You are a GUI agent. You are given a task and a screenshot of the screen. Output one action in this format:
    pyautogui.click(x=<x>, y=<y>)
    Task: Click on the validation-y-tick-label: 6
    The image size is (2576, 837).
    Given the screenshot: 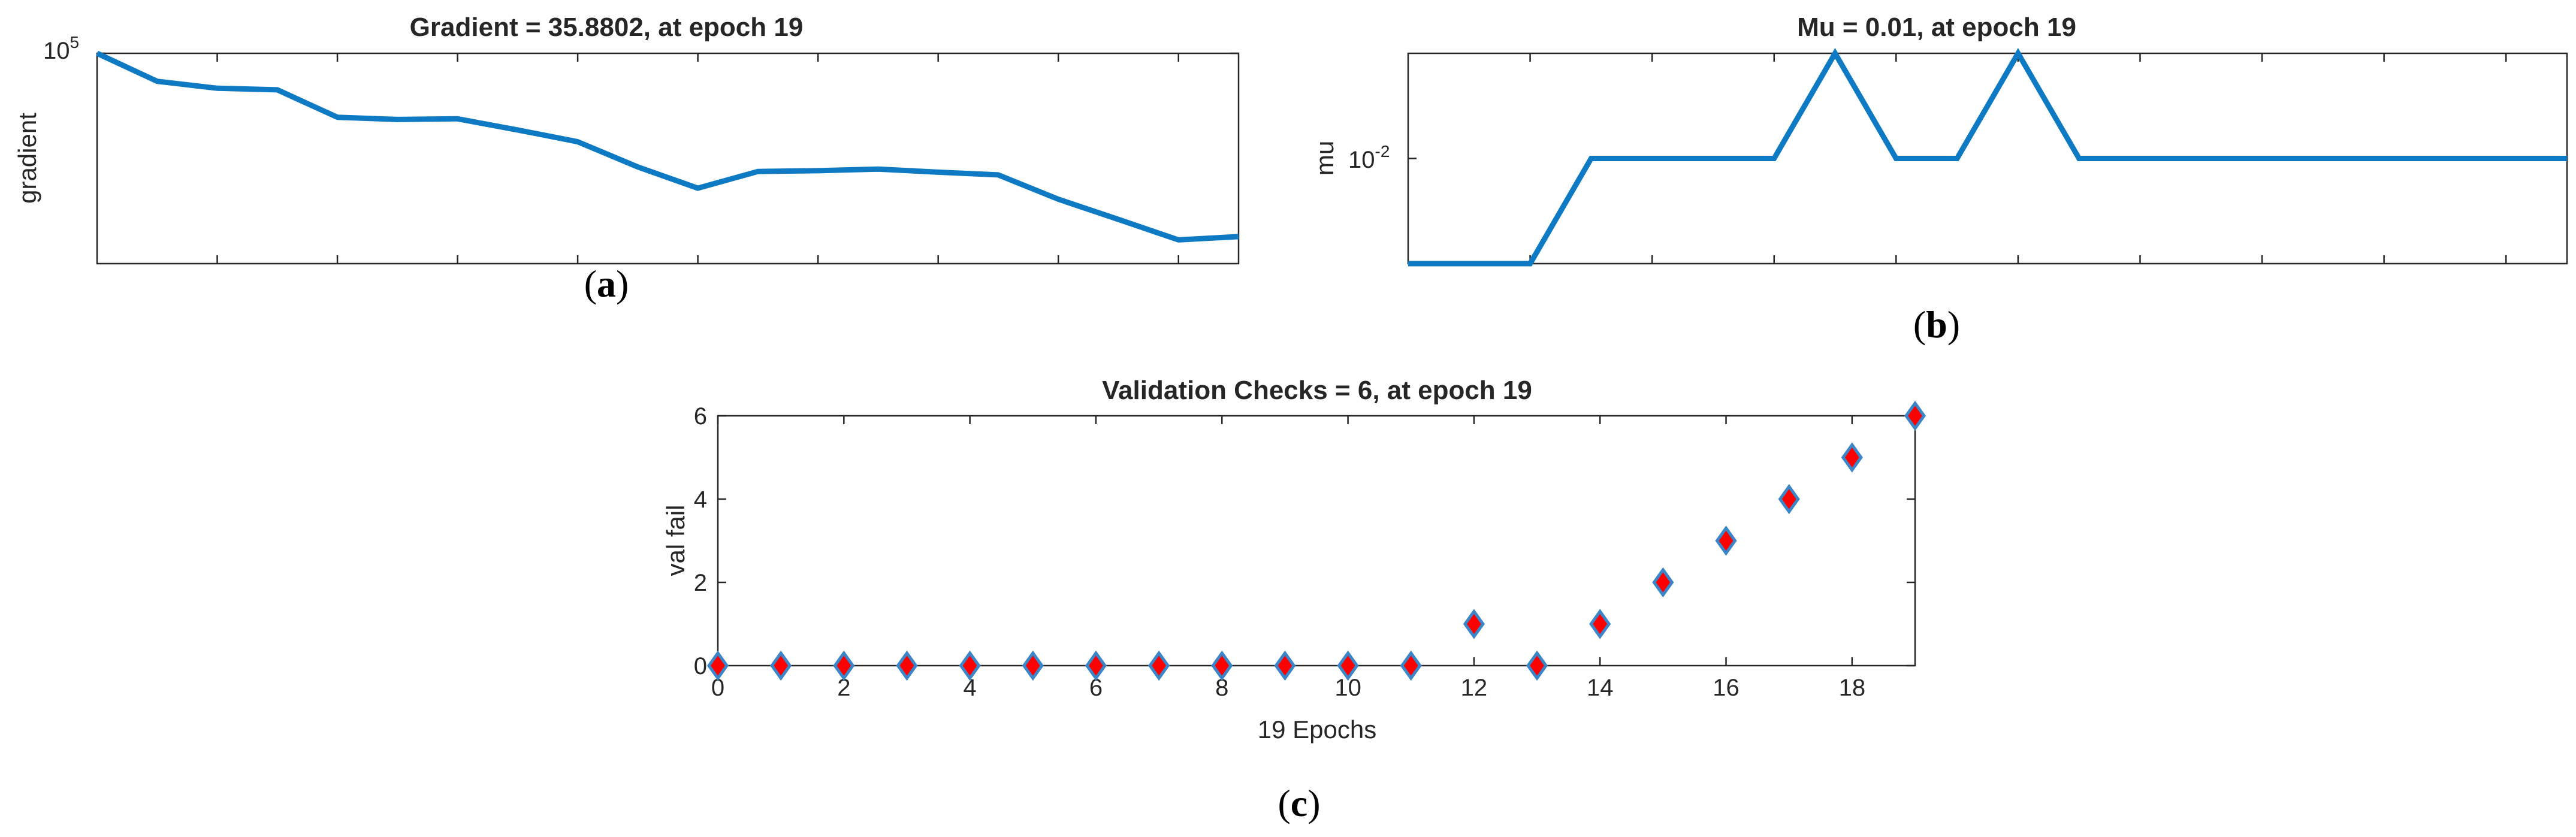 What is the action you would take?
    pyautogui.click(x=701, y=416)
    